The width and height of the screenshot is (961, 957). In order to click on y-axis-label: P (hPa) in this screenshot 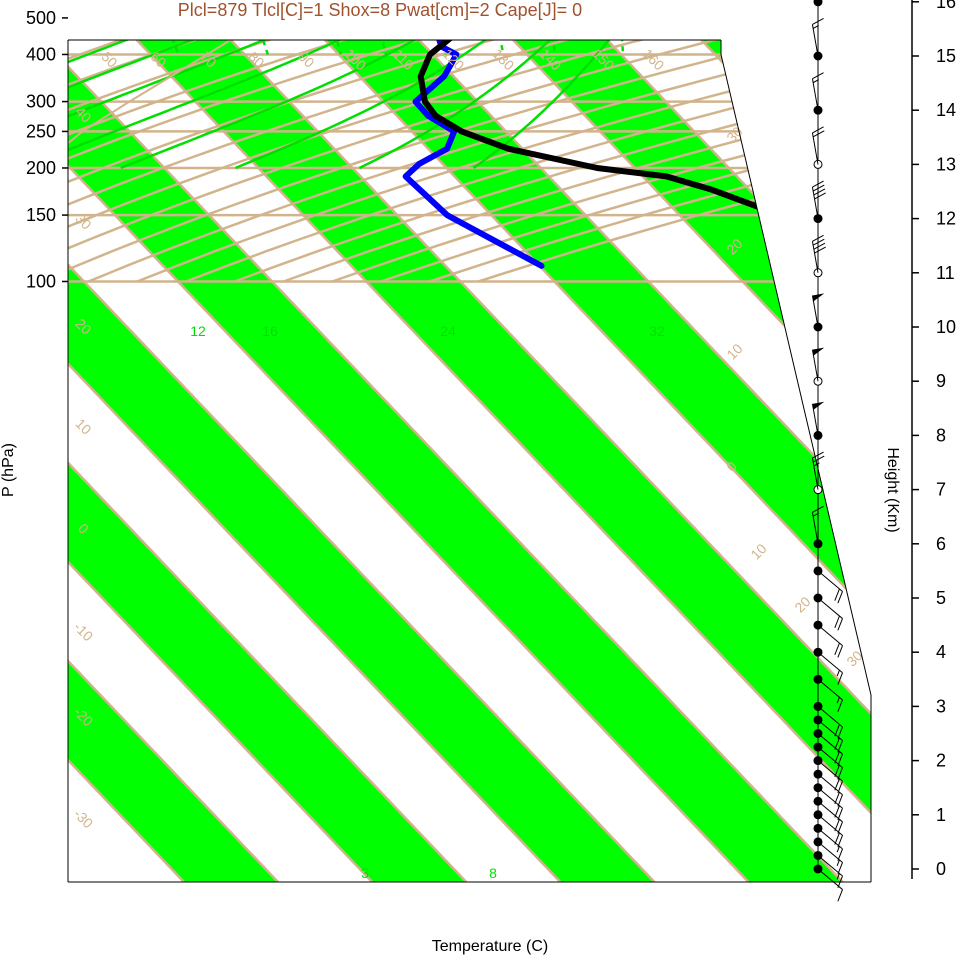, I will do `click(8, 470)`.